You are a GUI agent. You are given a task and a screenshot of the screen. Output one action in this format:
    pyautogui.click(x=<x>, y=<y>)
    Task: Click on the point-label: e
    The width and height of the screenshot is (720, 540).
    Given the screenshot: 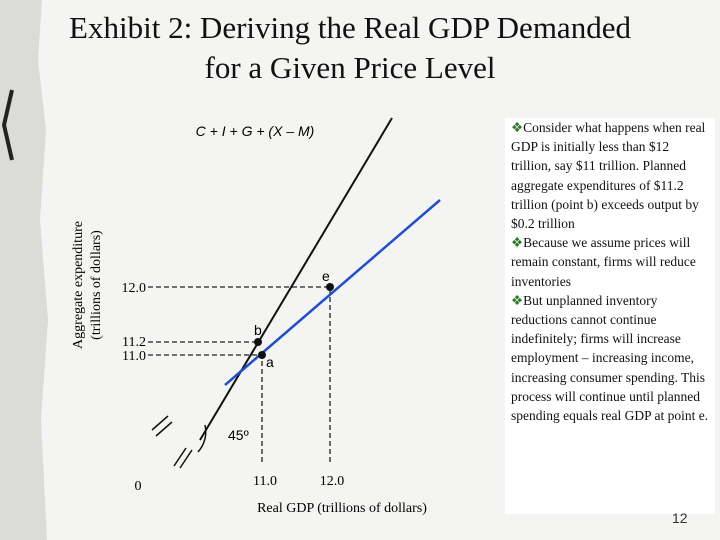 What is the action you would take?
    pyautogui.click(x=326, y=276)
    